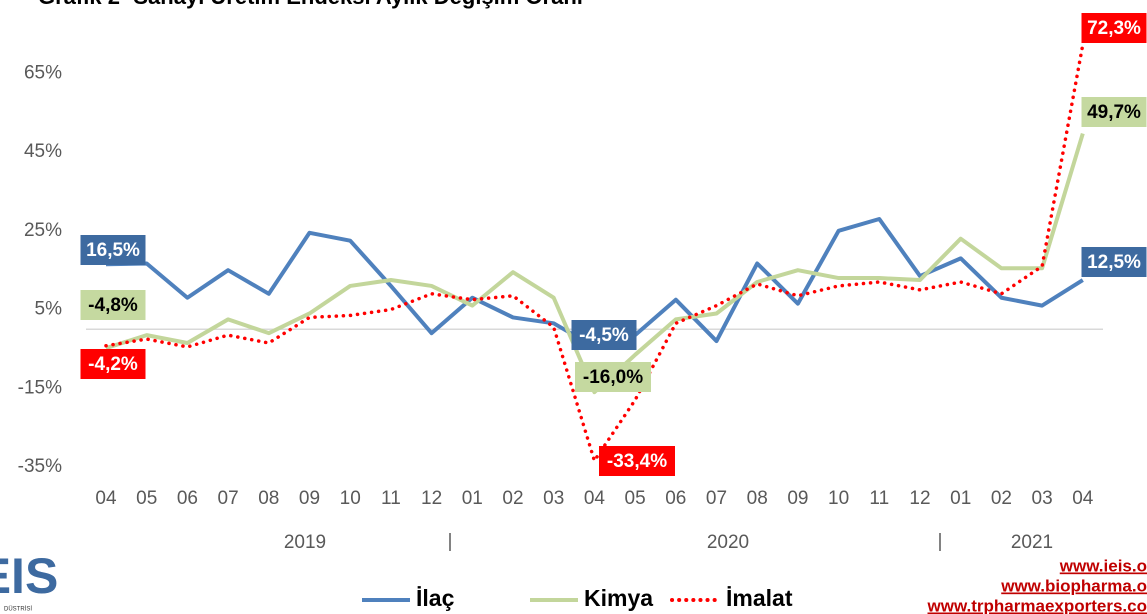  What do you see at coordinates (1032, 542) in the screenshot?
I see `year-label: 2021` at bounding box center [1032, 542].